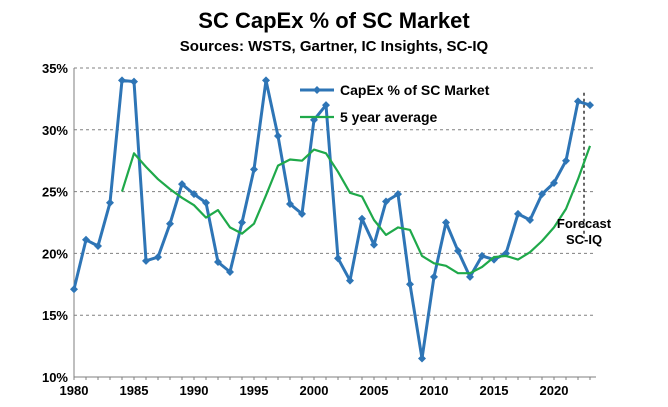  What do you see at coordinates (554, 390) in the screenshot?
I see `x-tick-label: 2020` at bounding box center [554, 390].